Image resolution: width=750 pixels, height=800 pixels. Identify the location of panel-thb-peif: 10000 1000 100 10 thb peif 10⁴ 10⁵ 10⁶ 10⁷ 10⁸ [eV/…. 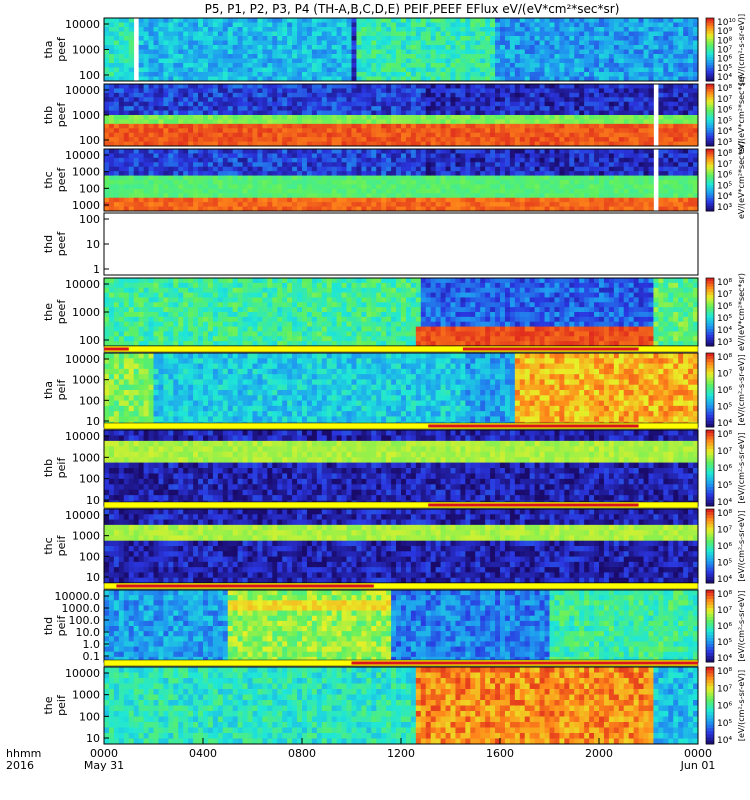
(394, 465).